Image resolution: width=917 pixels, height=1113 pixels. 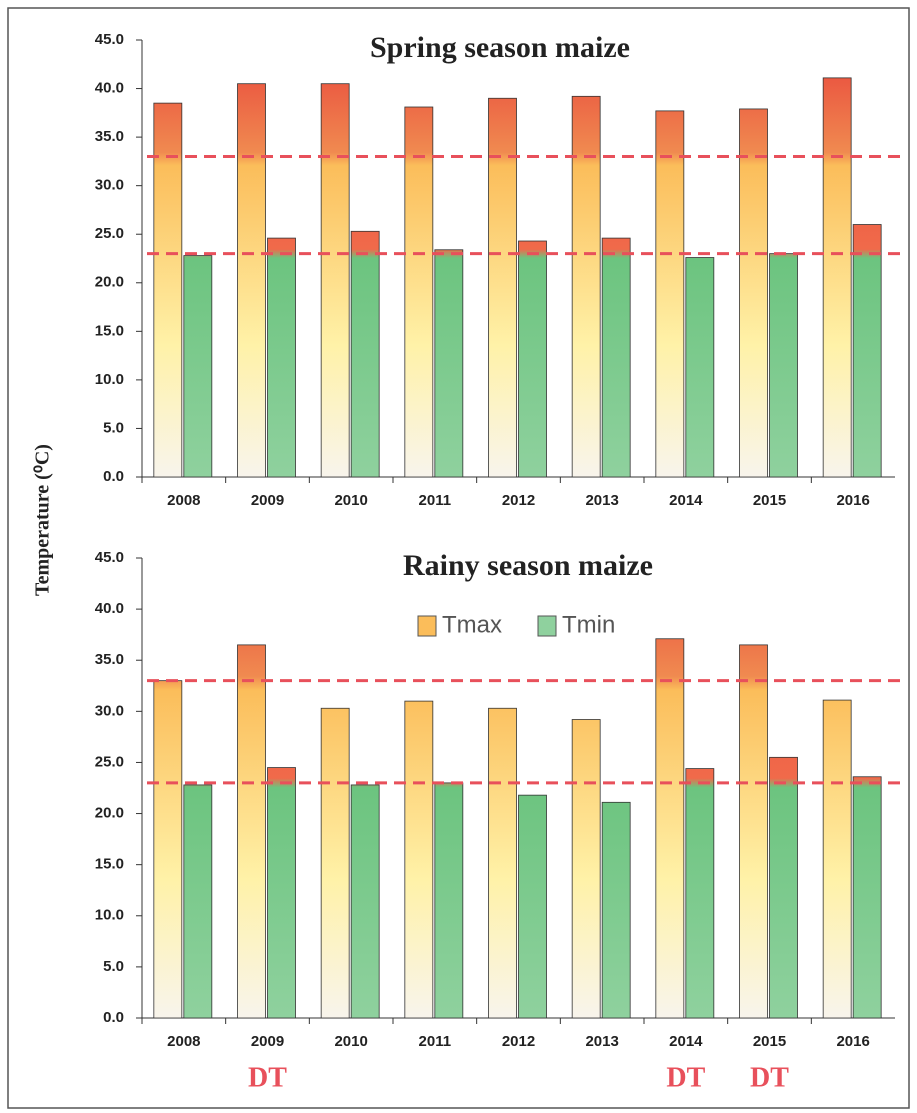 What do you see at coordinates (472, 624) in the screenshot?
I see `legend-label: Tmax` at bounding box center [472, 624].